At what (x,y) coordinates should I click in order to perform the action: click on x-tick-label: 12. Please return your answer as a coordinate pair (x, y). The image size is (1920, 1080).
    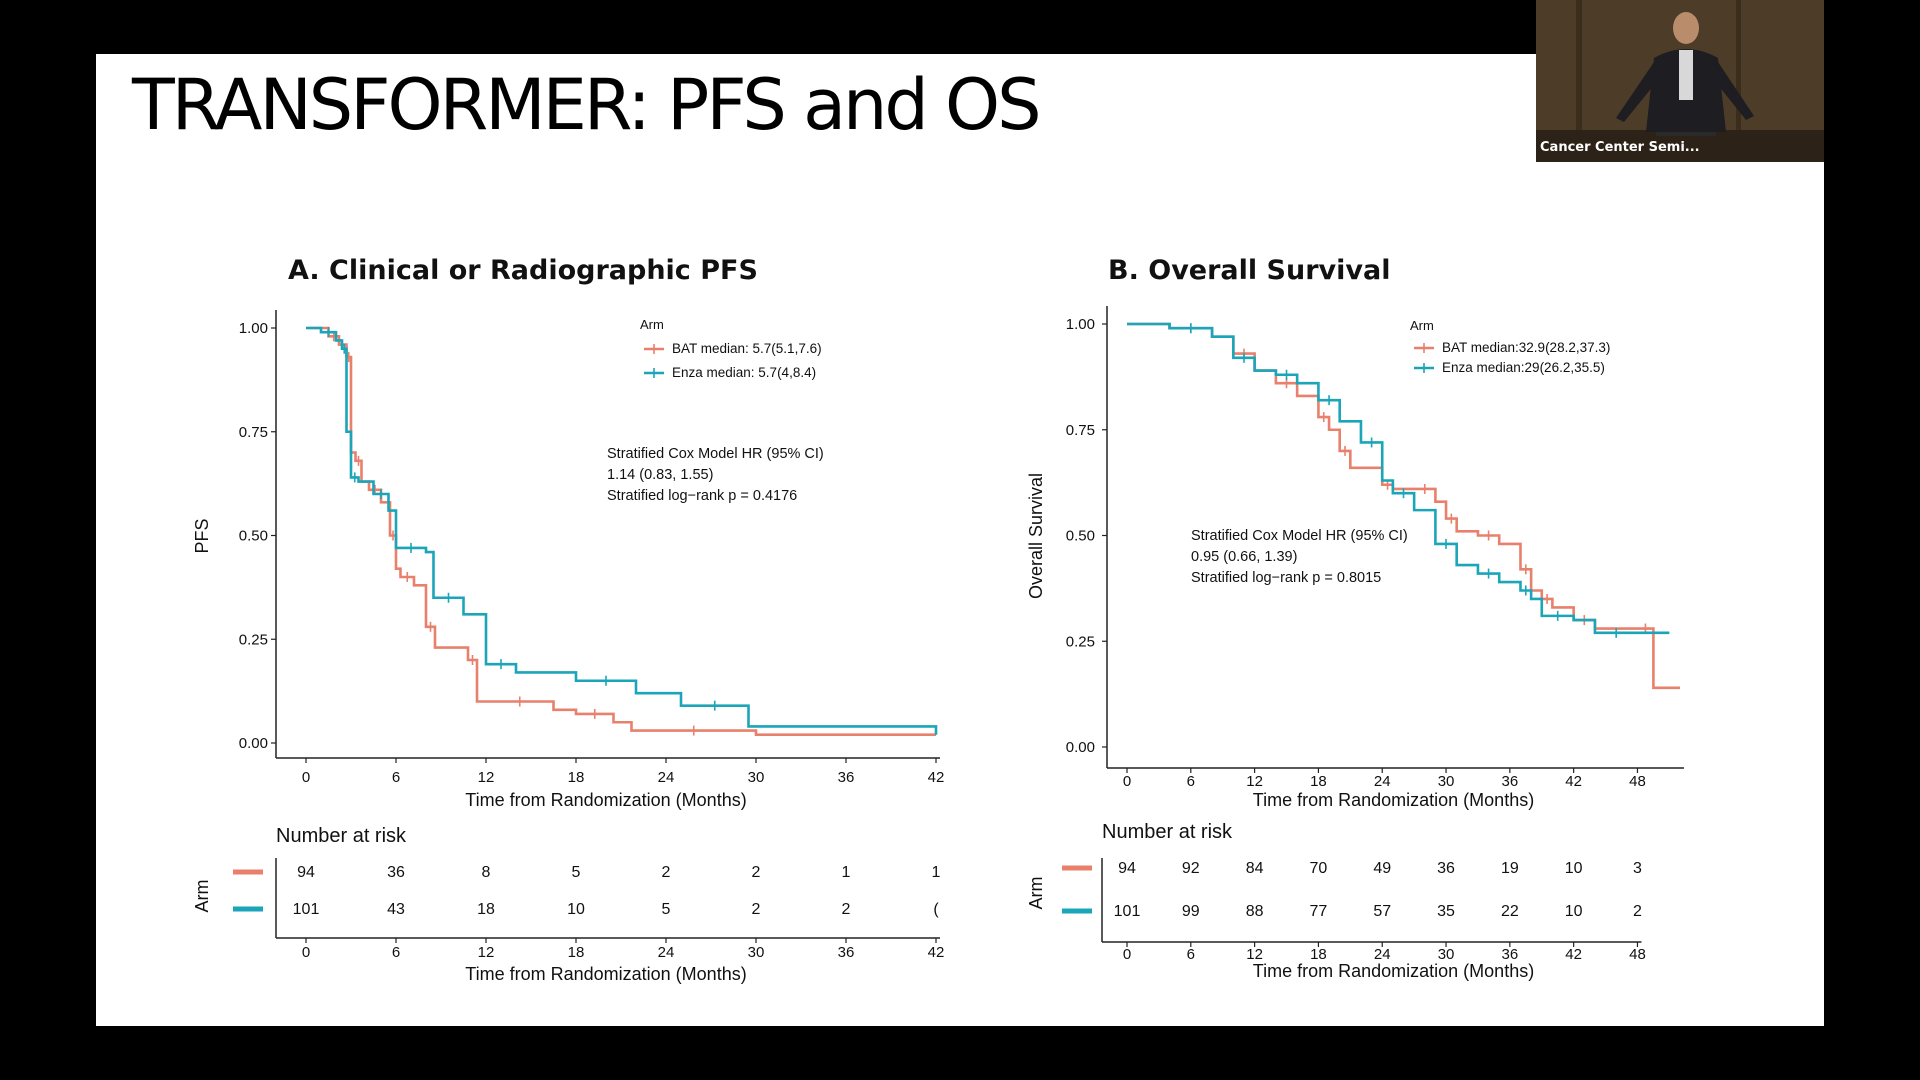
    Looking at the image, I should click on (486, 777).